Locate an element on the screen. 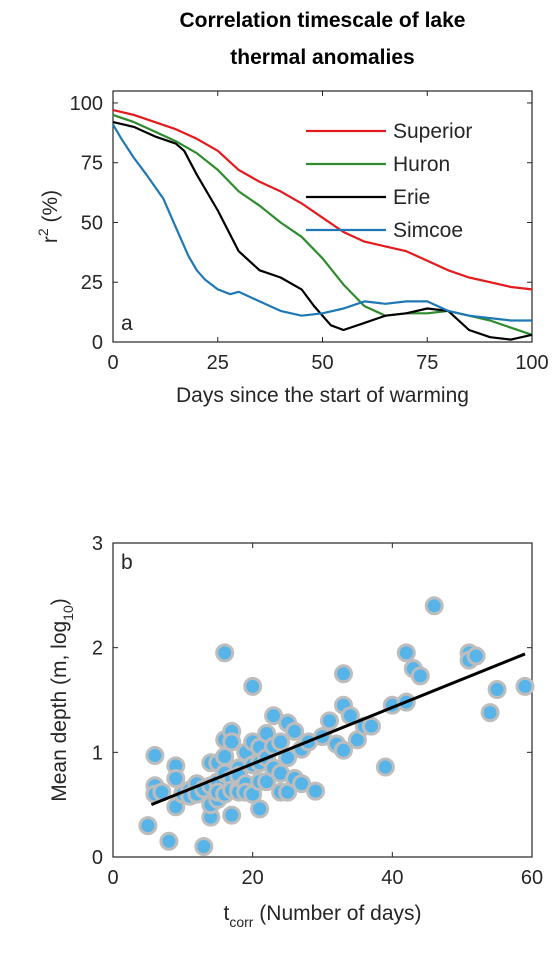  series-line-superior is located at coordinates (322, 200).